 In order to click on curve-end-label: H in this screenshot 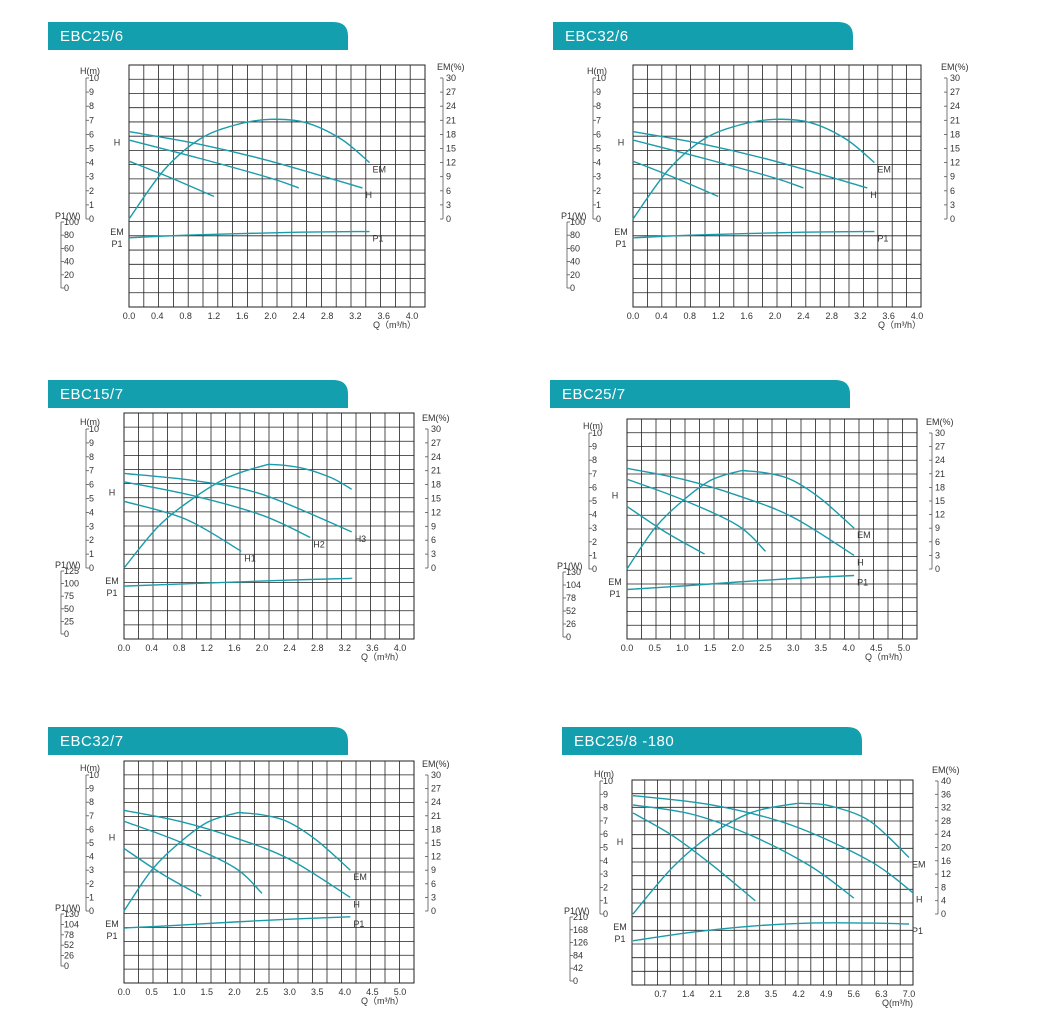, I will do `click(860, 562)`.